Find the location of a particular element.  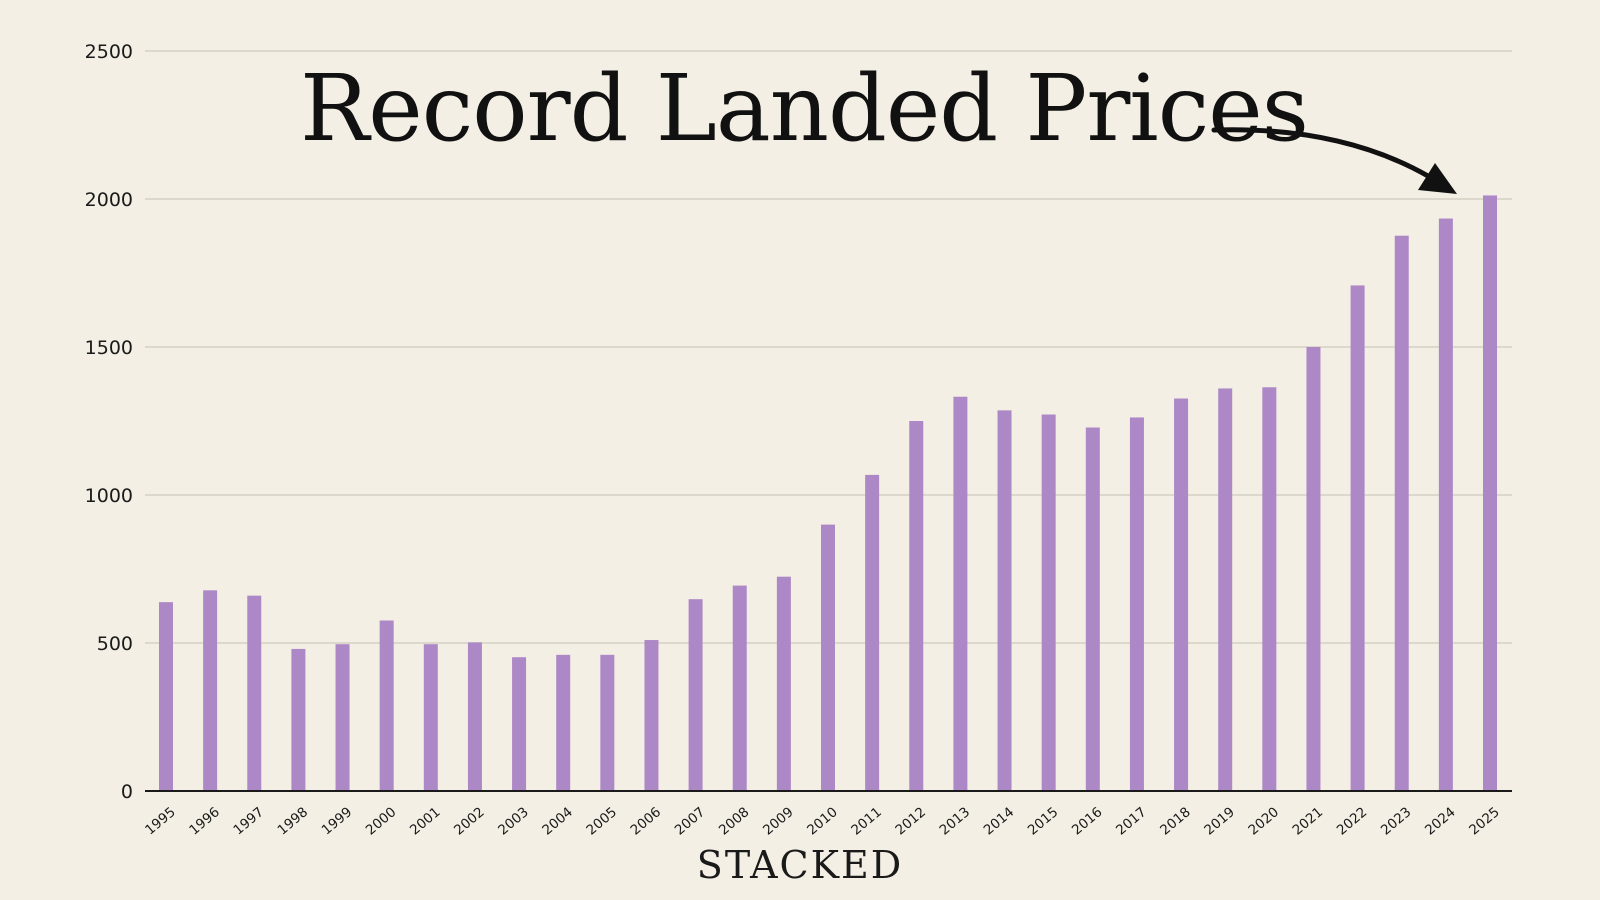

brand-logo: STACKED is located at coordinates (800, 865).